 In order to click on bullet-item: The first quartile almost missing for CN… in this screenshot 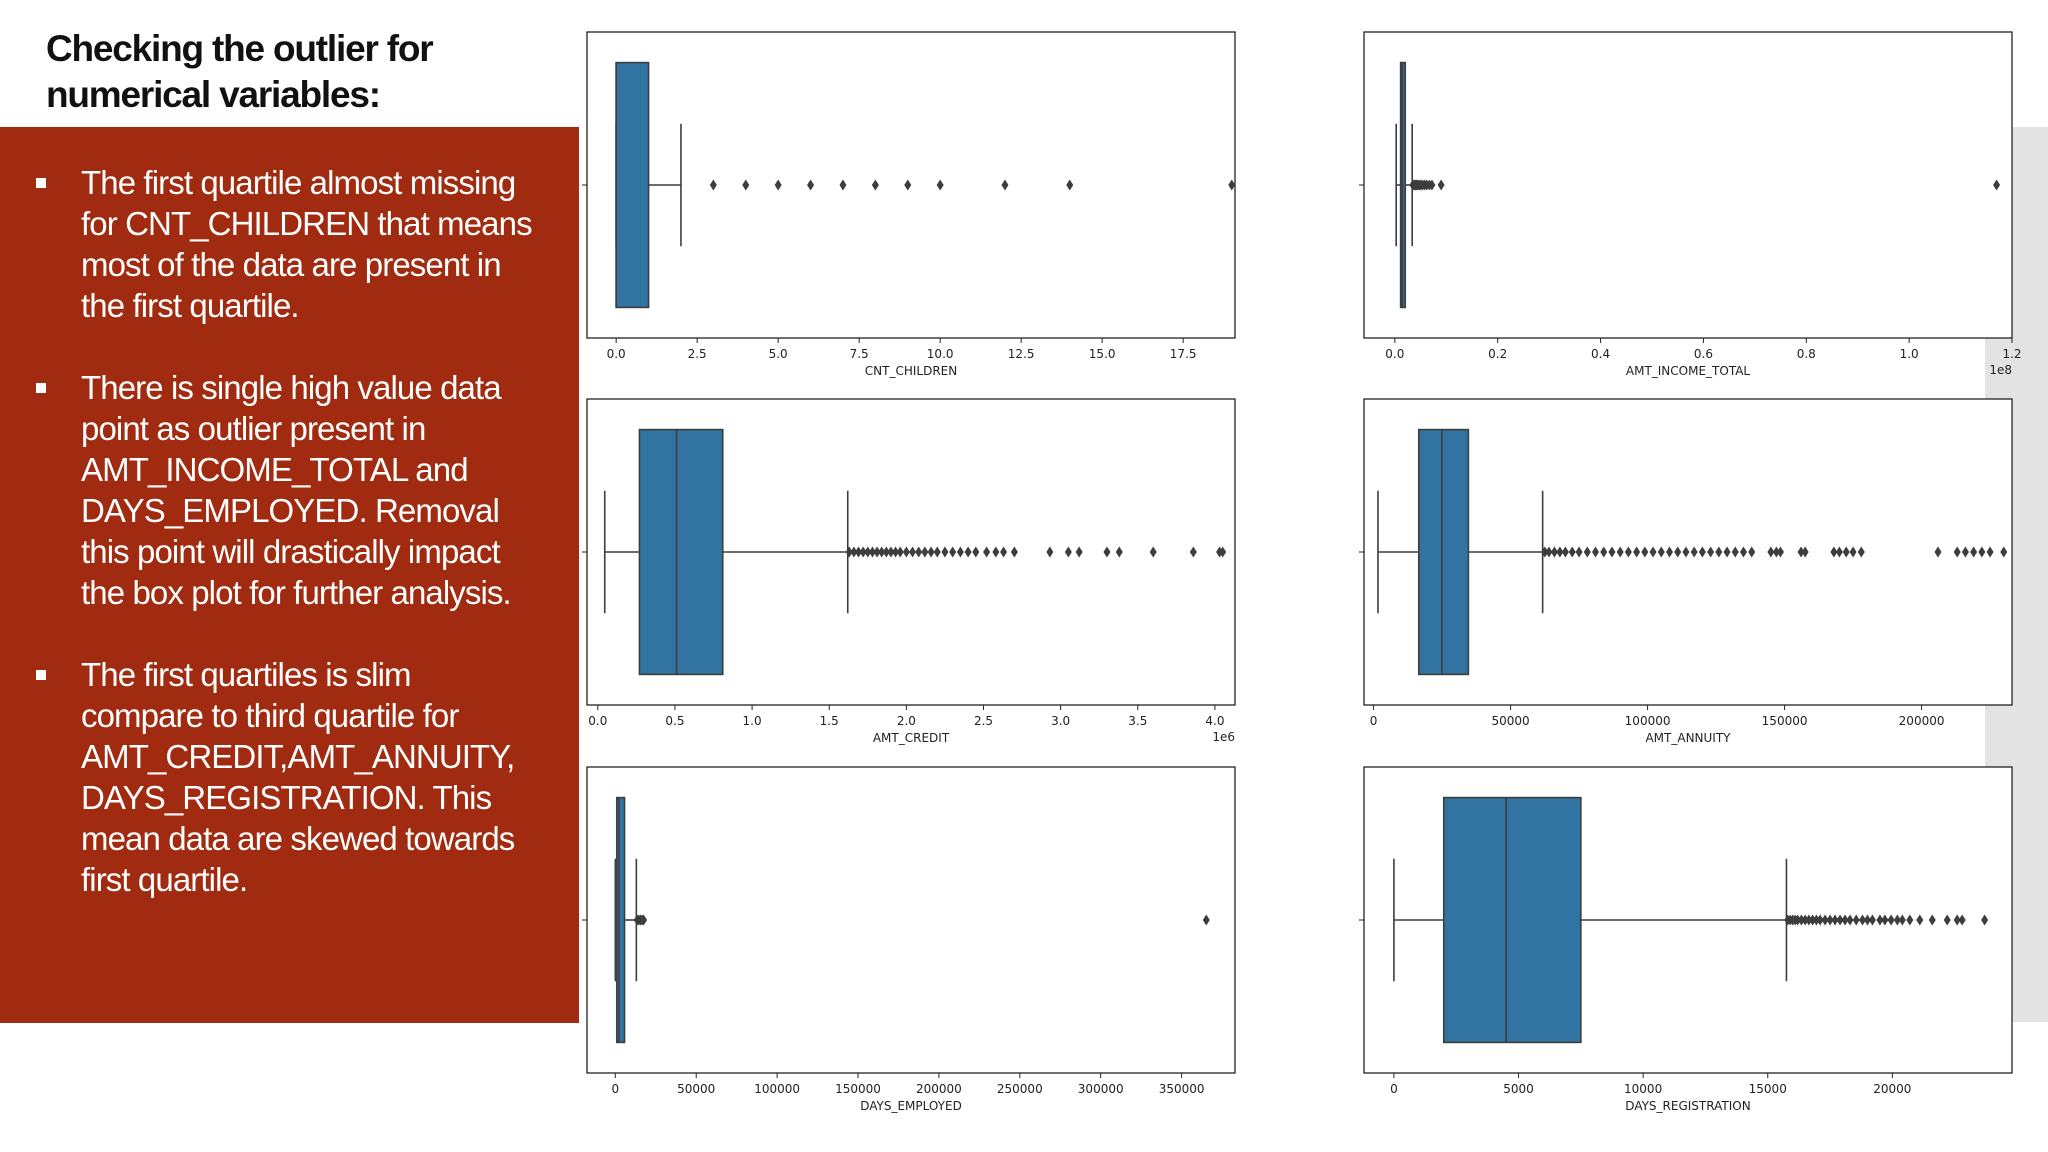, I will do `click(301, 244)`.